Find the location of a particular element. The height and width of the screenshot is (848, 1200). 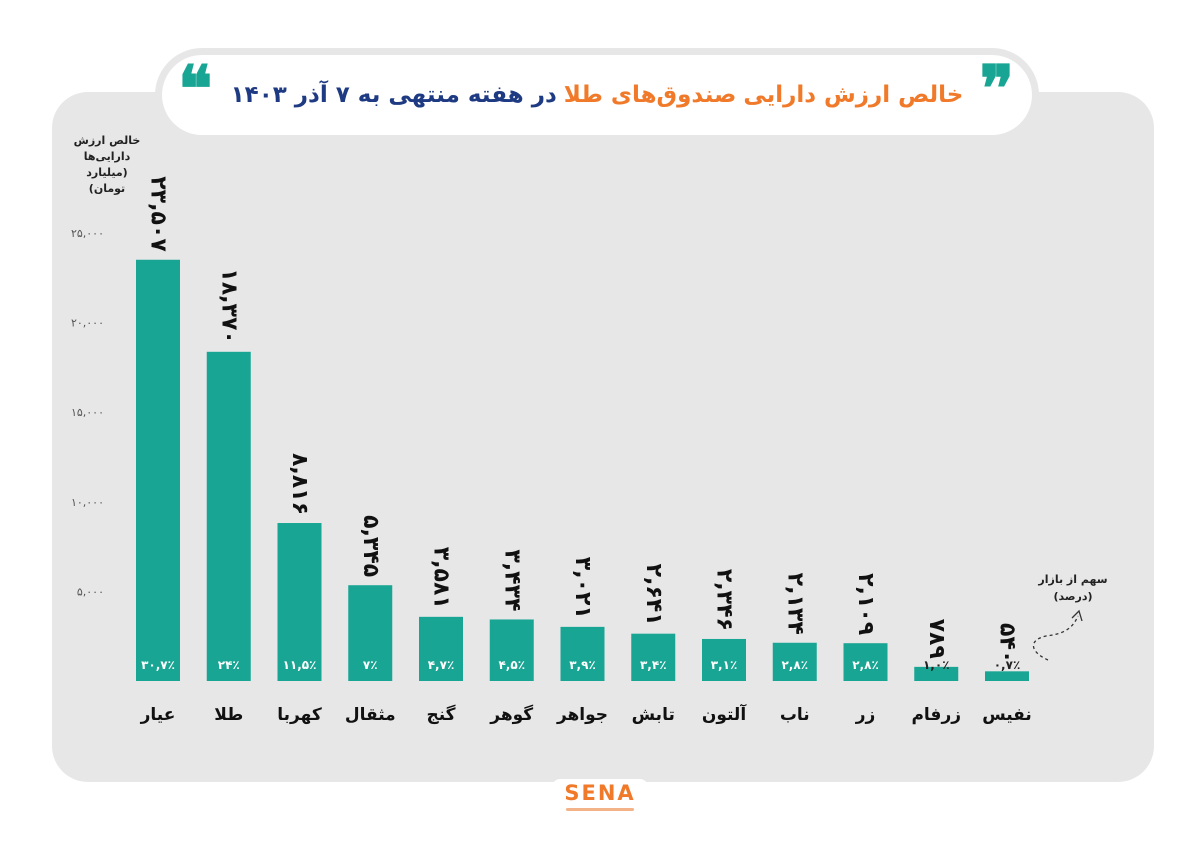

category-label: گوهر is located at coordinates (511, 714).